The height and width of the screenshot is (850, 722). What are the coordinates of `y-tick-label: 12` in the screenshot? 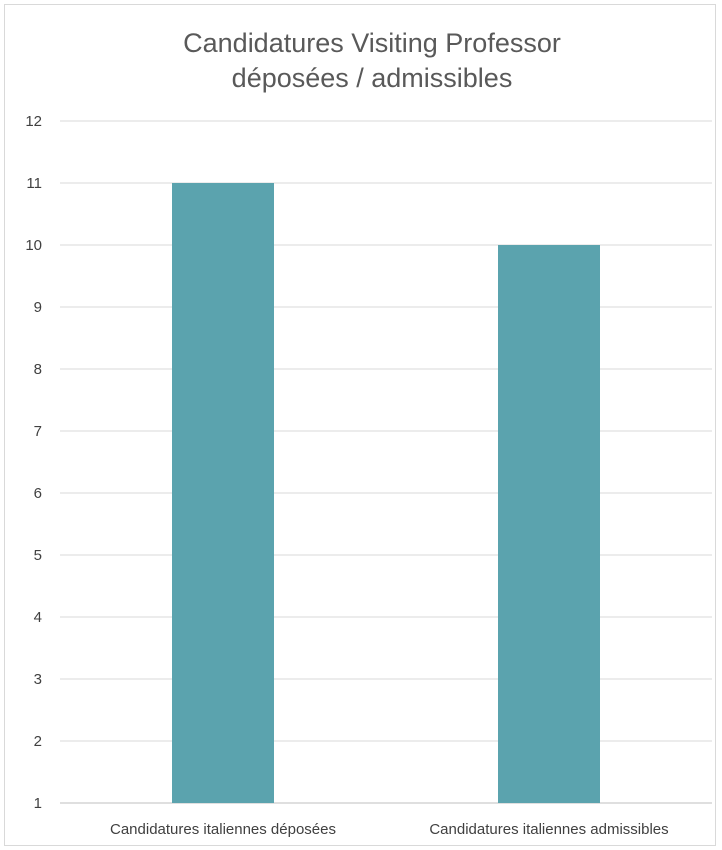 It's located at (33, 121).